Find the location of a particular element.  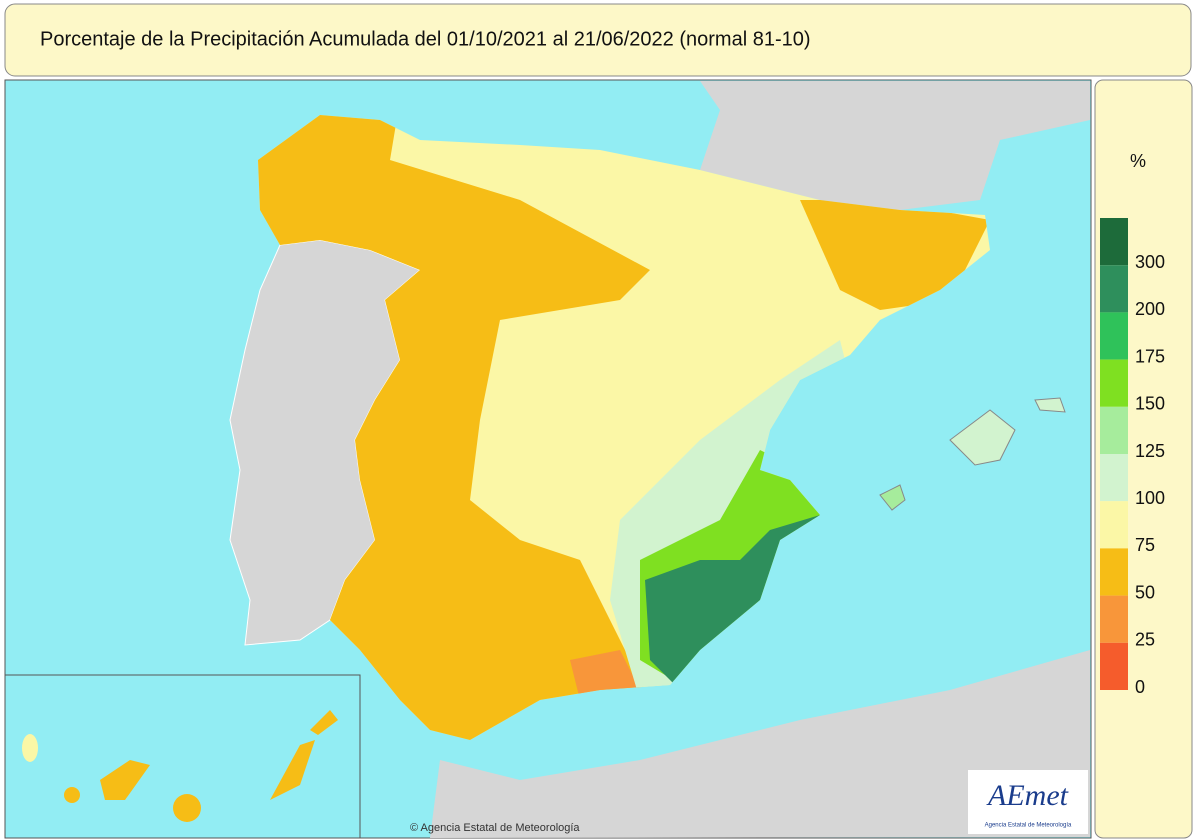

legend-tick-label: 100 is located at coordinates (1150, 498).